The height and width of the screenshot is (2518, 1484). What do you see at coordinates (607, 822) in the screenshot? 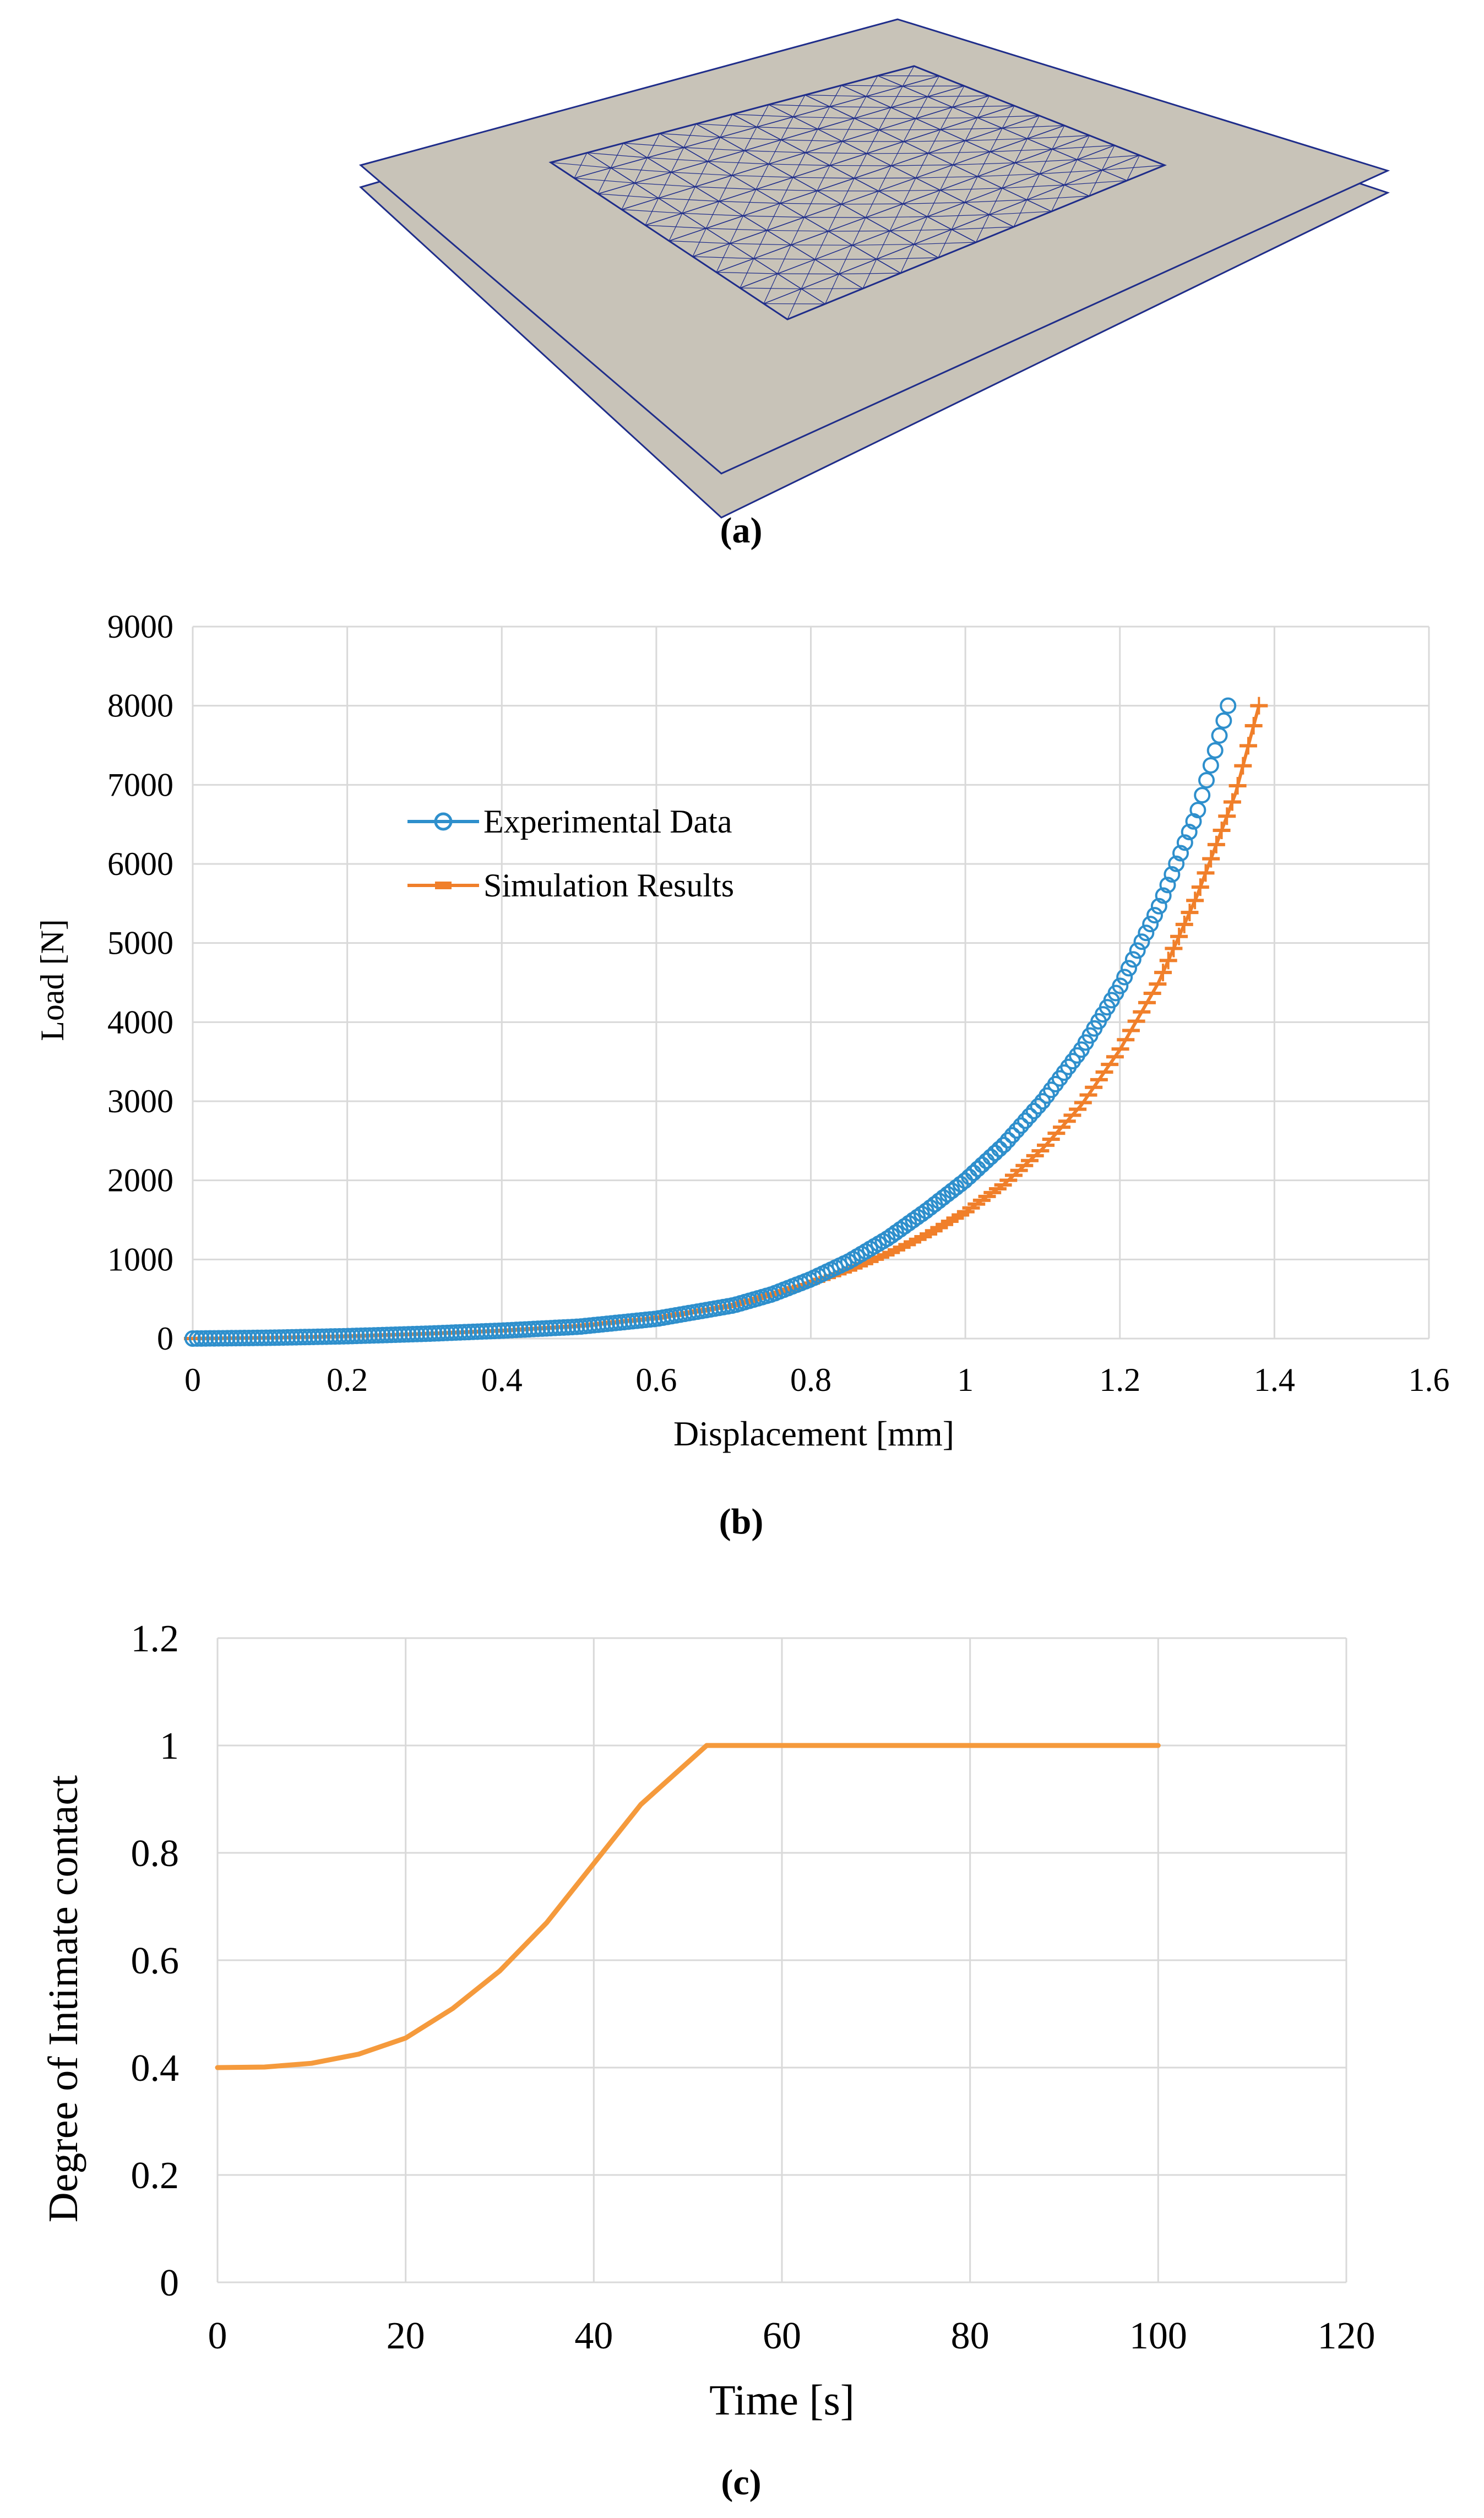
I see `legend-label-experimental: Experimental Data` at bounding box center [607, 822].